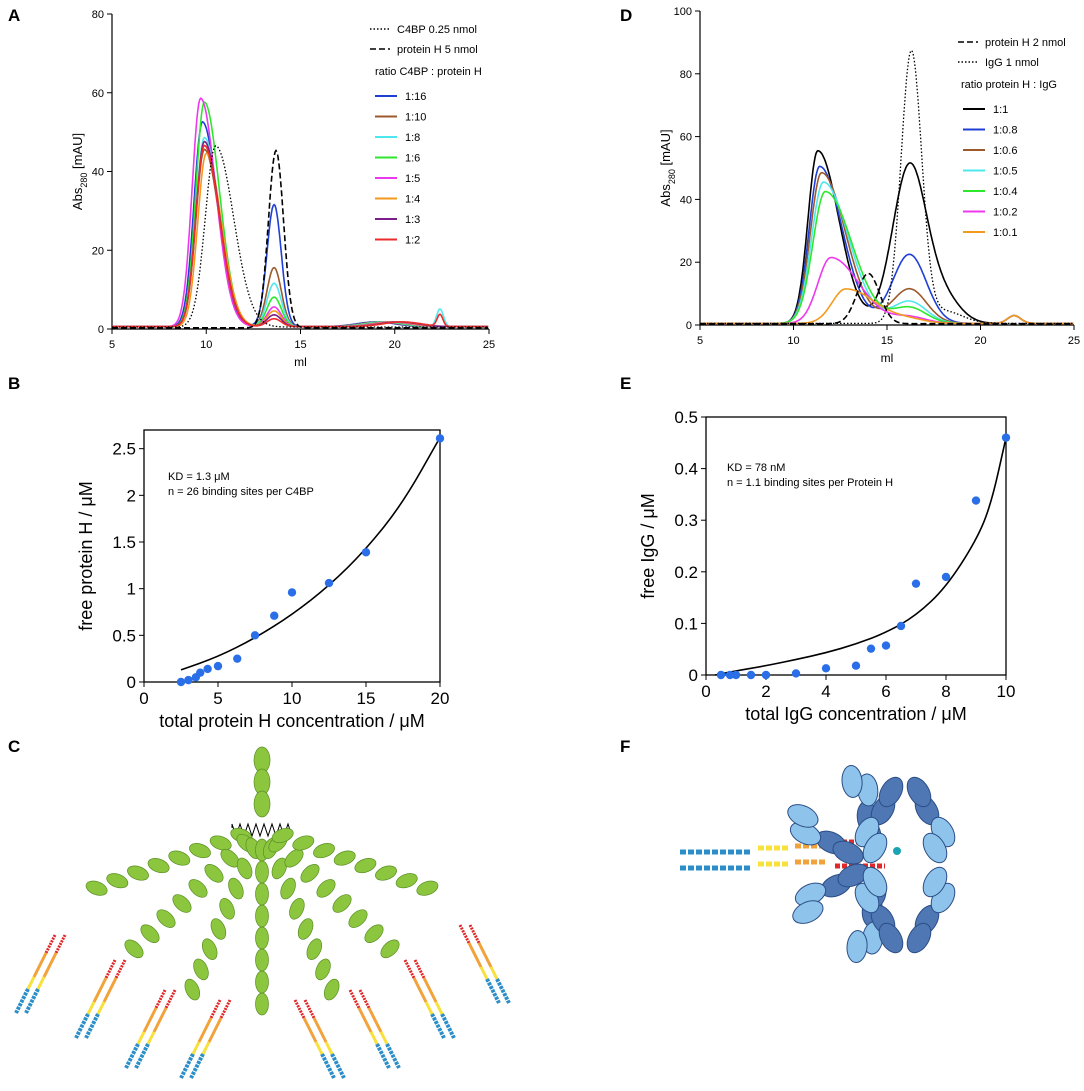 The image size is (1084, 1091). I want to click on series-line-1:5, so click(300, 212).